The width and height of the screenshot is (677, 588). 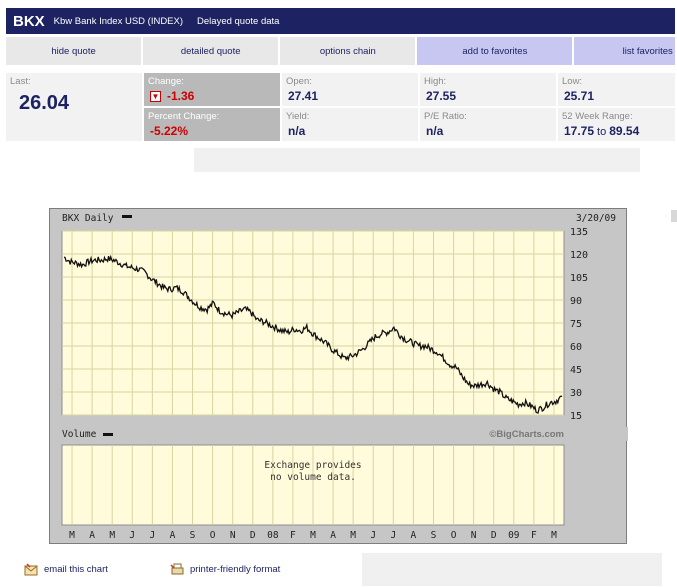 I want to click on watermark: ©BigCharts.com, so click(x=526, y=434).